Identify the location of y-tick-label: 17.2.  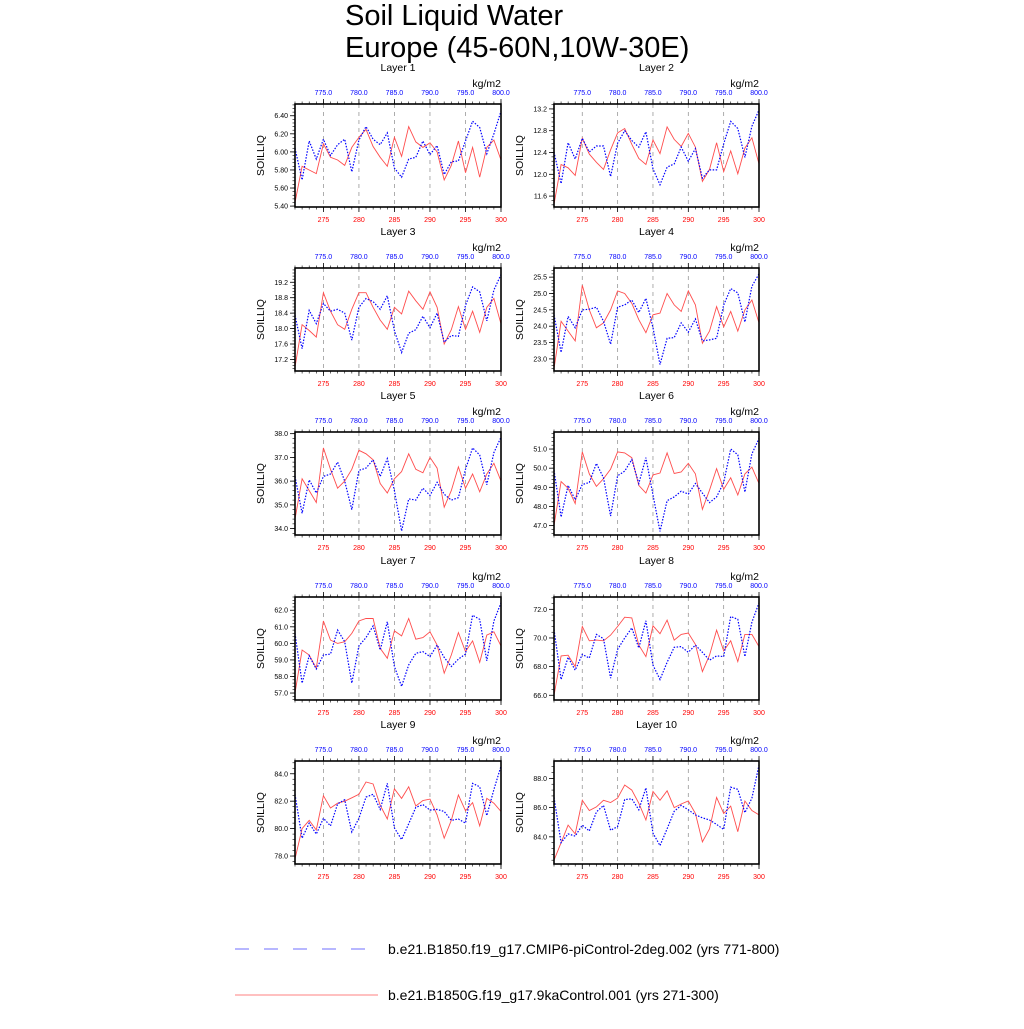
(281, 360).